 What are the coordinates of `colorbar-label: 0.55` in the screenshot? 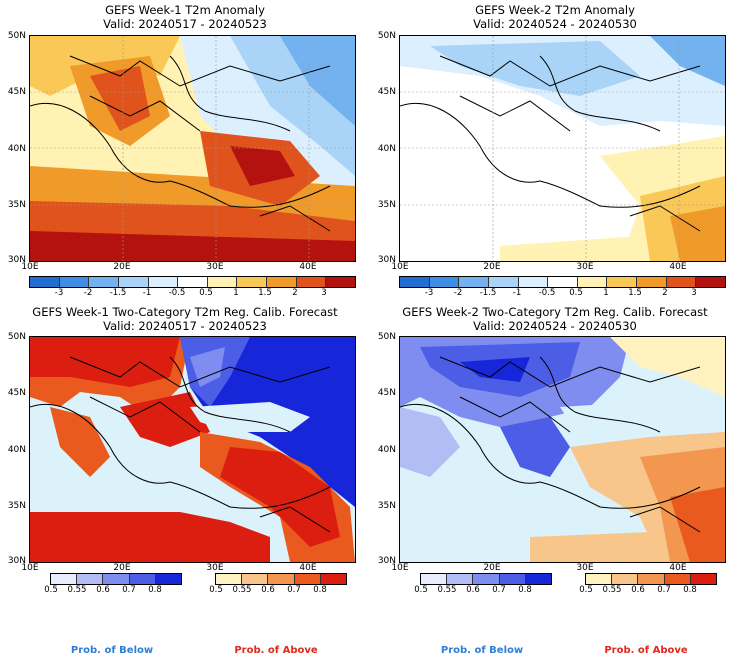 It's located at (242, 590).